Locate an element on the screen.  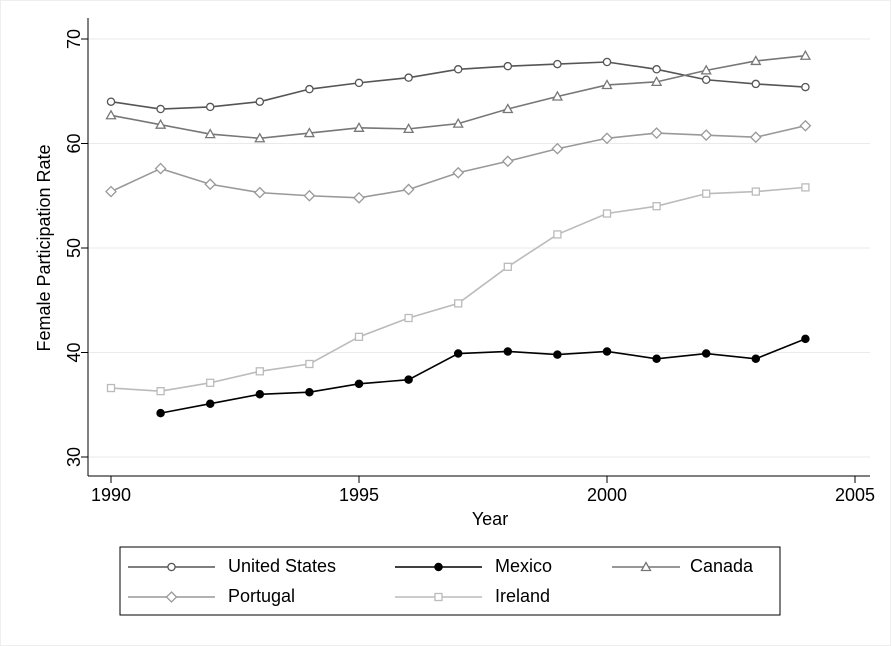
y-axis-label: Female Participation Rate is located at coordinates (44, 247).